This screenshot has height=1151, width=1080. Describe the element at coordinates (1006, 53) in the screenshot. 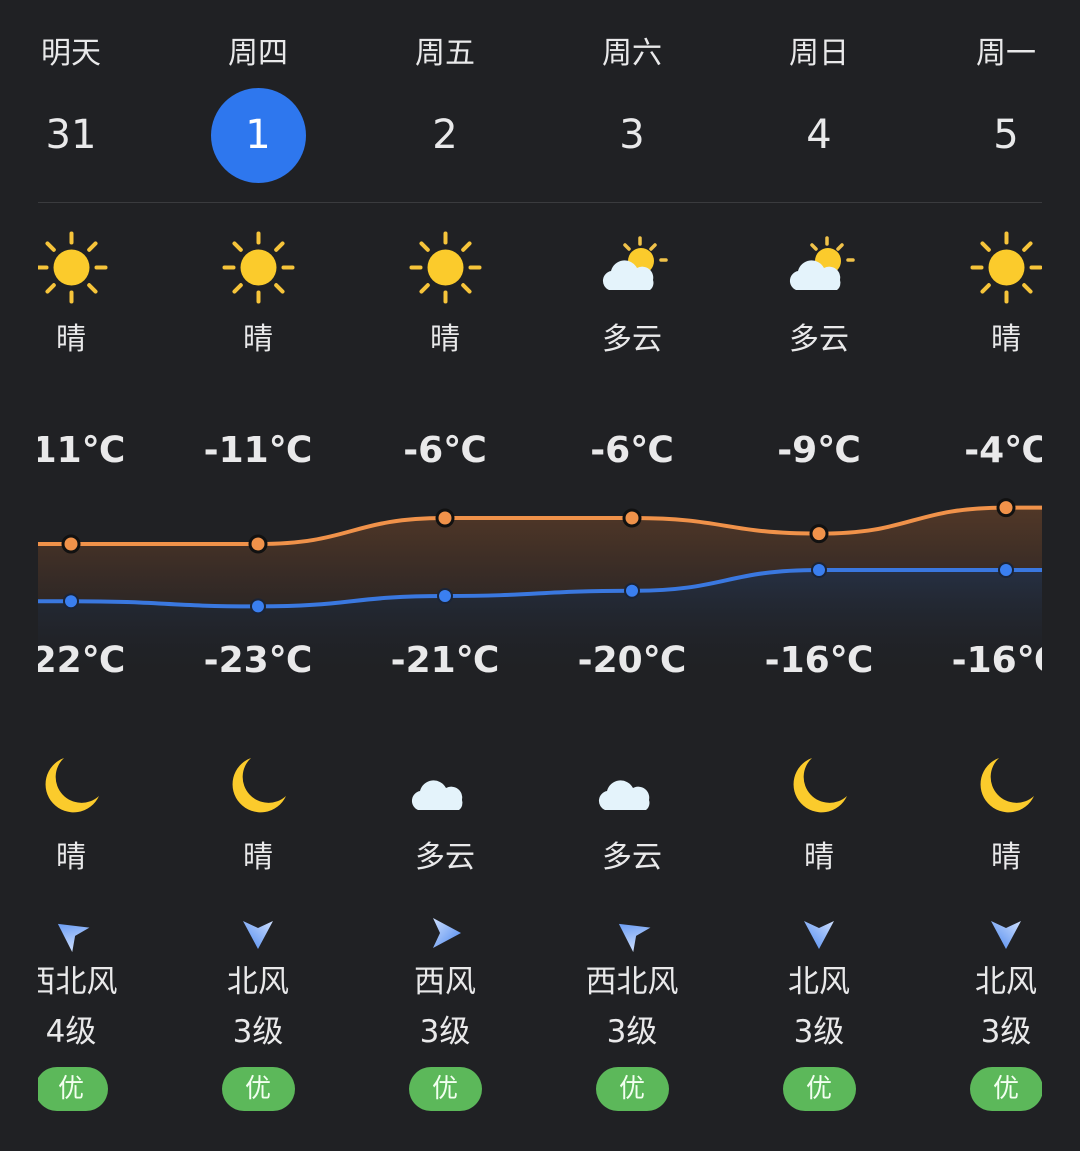

I see `day-name: 周一` at that location.